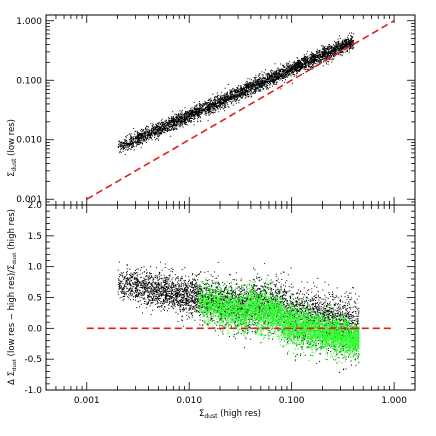  What do you see at coordinates (14, 165) in the screenshot?
I see `top-ylabel-sub: dust` at bounding box center [14, 165].